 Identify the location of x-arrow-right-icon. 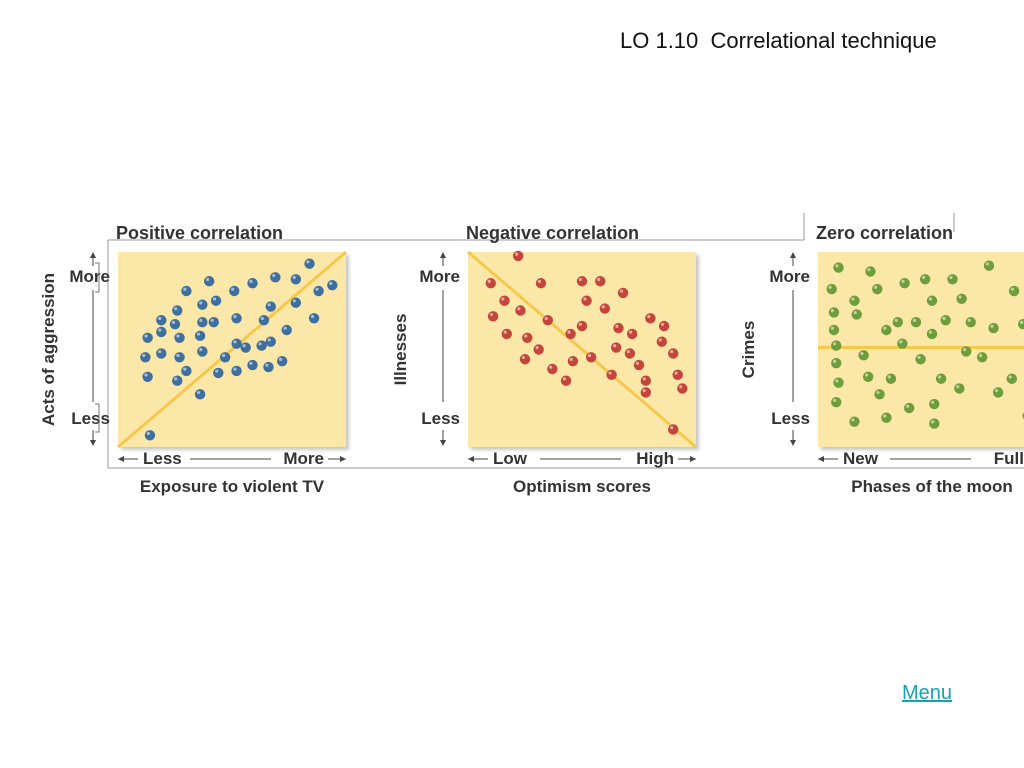
(343, 459).